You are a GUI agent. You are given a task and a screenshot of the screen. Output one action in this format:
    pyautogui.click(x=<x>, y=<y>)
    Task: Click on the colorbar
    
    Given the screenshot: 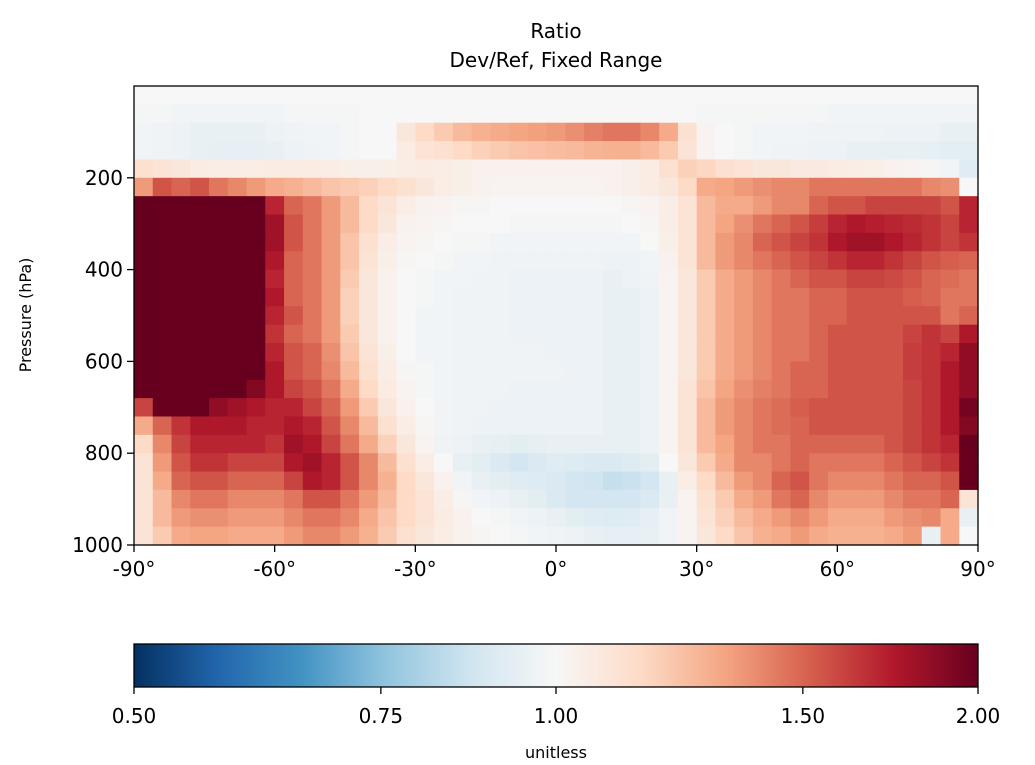 What is the action you would take?
    pyautogui.click(x=556, y=665)
    